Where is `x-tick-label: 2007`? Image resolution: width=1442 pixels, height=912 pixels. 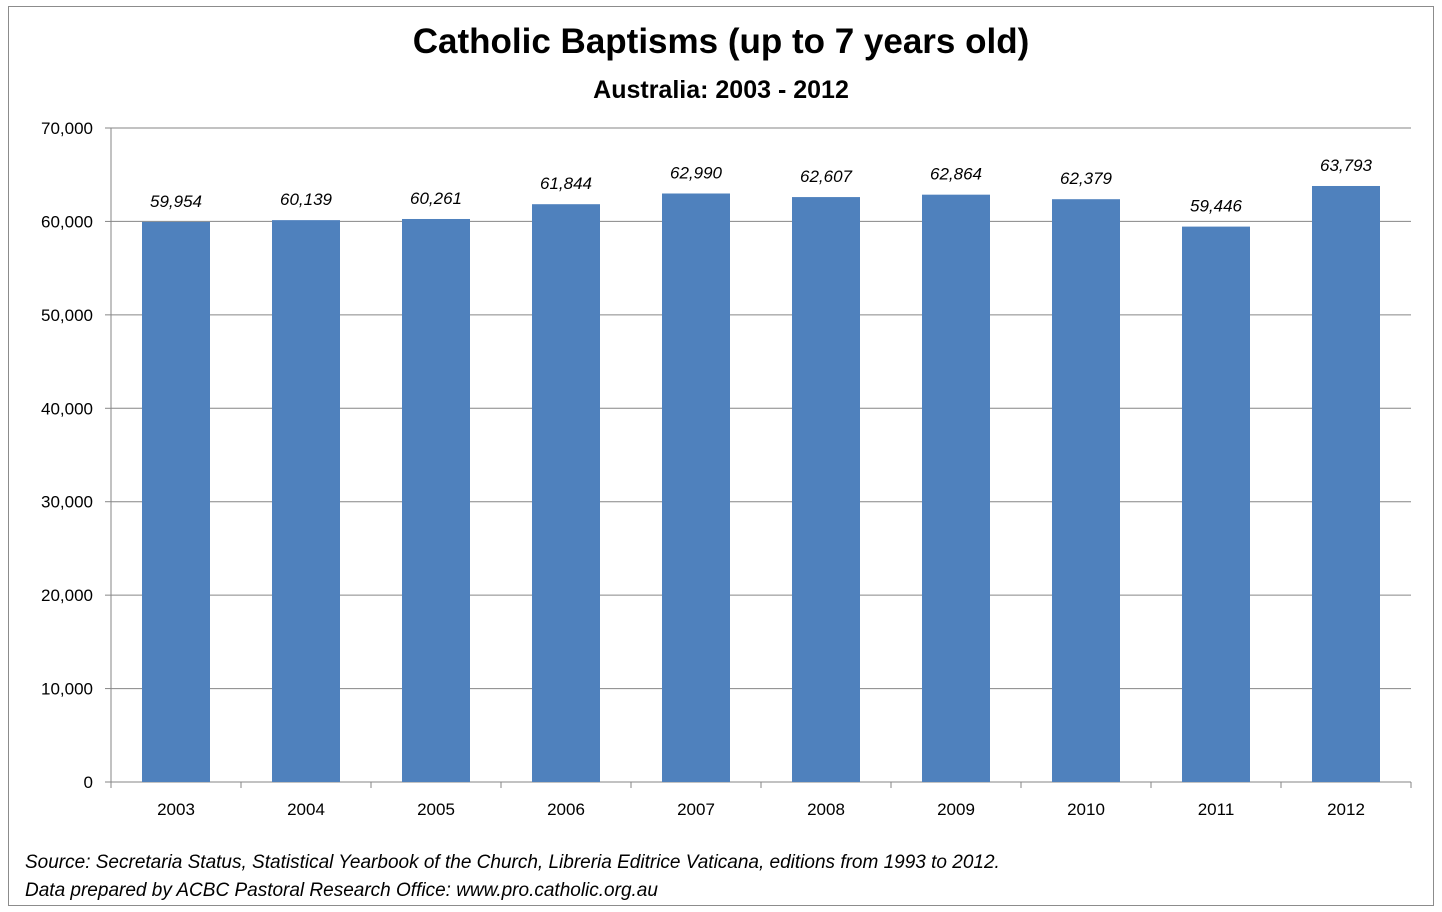 x-tick-label: 2007 is located at coordinates (696, 809).